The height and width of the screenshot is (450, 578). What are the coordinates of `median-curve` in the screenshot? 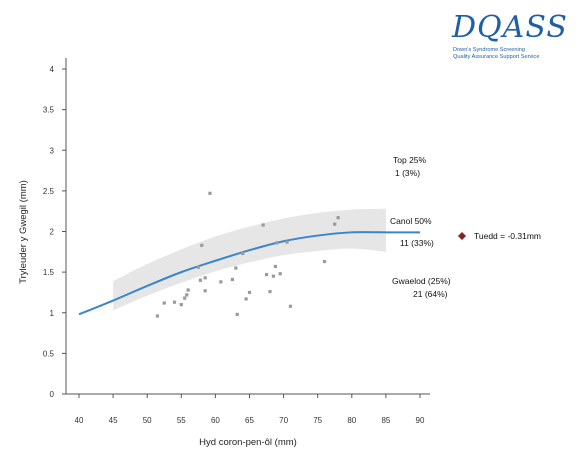 It's located at (249, 273).